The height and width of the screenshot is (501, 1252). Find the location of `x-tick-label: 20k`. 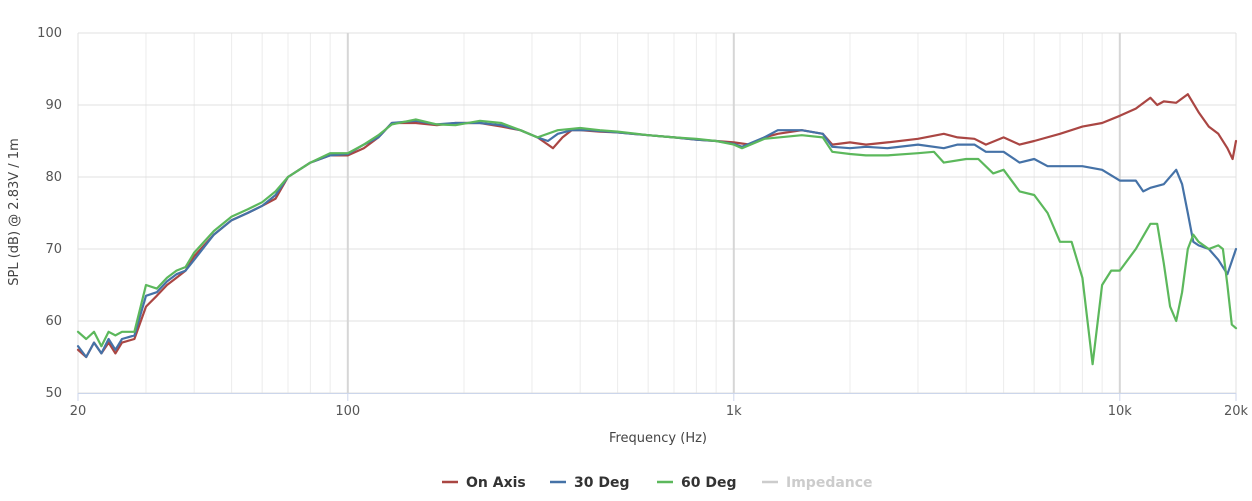

x-tick-label: 20k is located at coordinates (1236, 411).